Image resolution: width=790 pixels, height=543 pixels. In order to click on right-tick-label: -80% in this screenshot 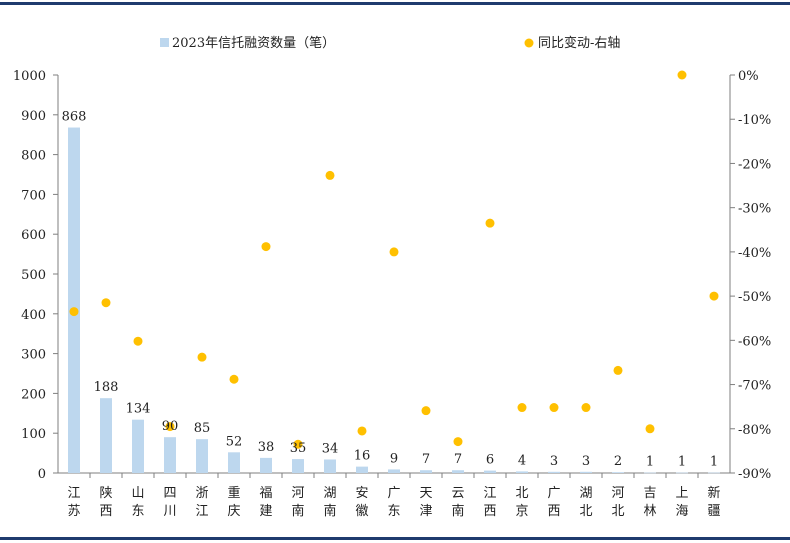, I will do `click(754, 430)`.